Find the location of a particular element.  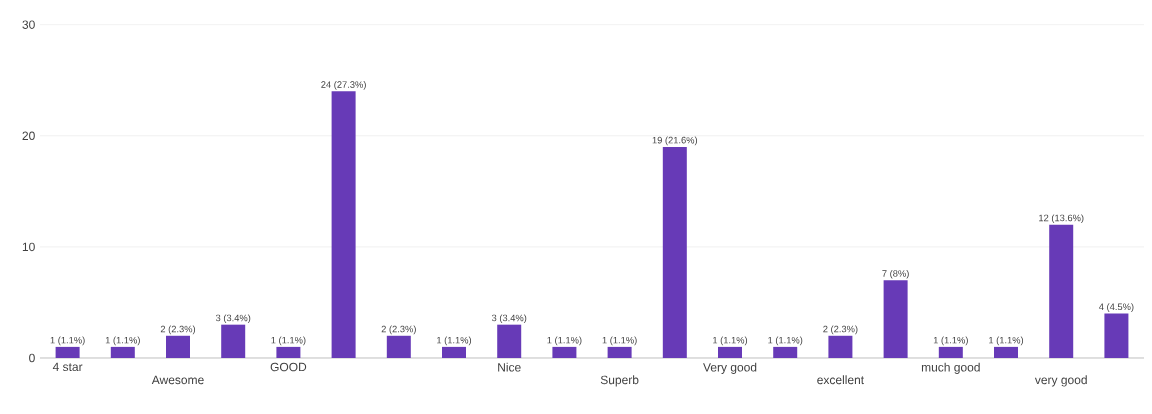

x-tick-label: very good is located at coordinates (1060, 381).